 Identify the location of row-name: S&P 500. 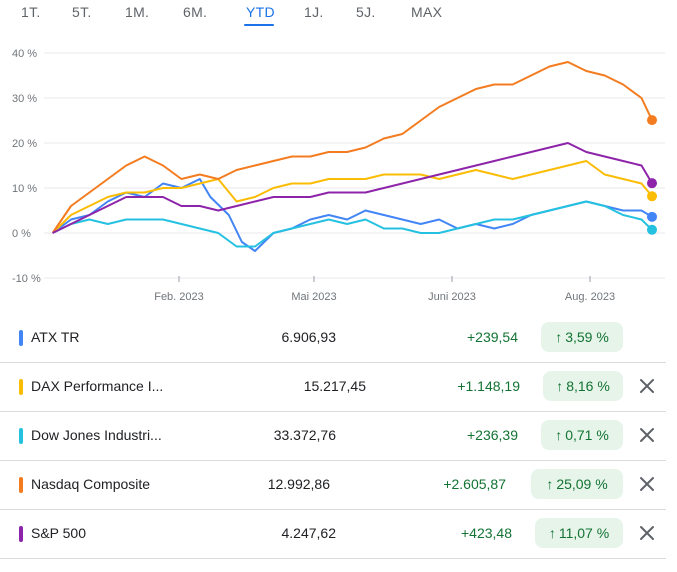
(59, 533).